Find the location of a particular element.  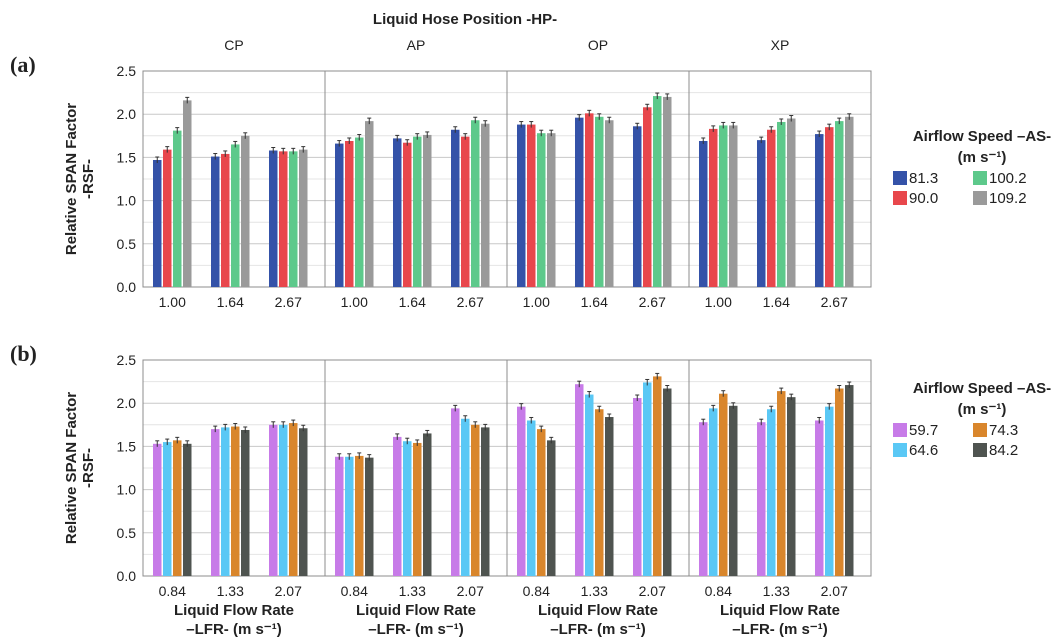

facet-label: CP is located at coordinates (233, 45).